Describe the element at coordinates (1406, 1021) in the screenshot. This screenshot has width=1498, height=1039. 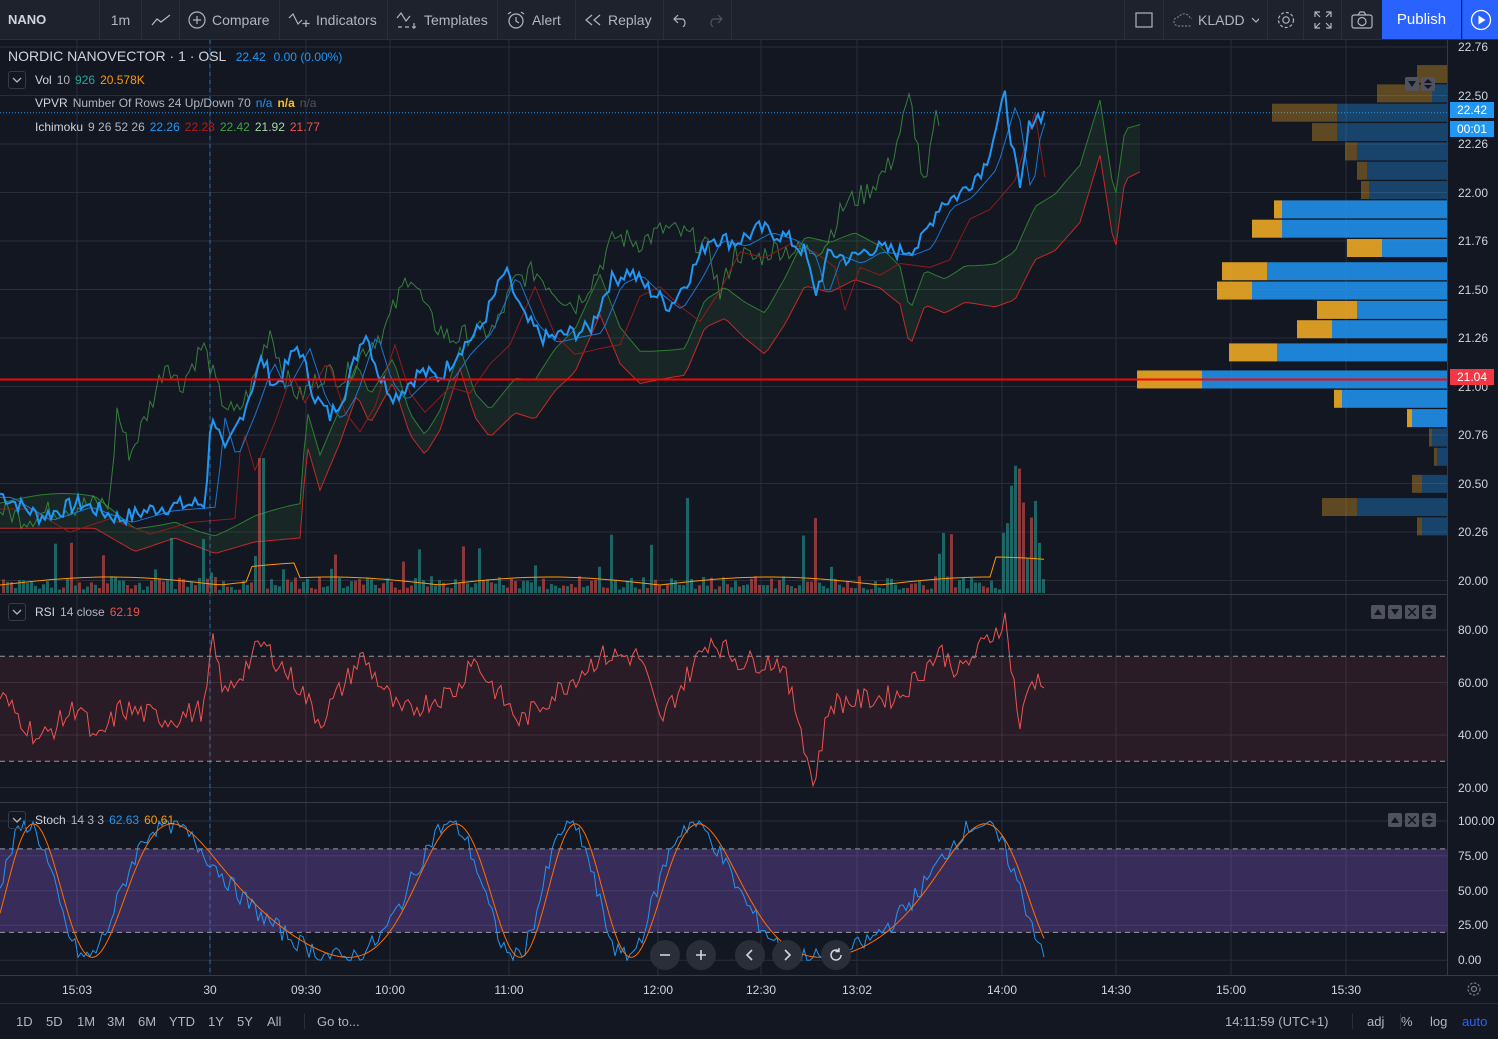
I see `percent-toggle: %` at that location.